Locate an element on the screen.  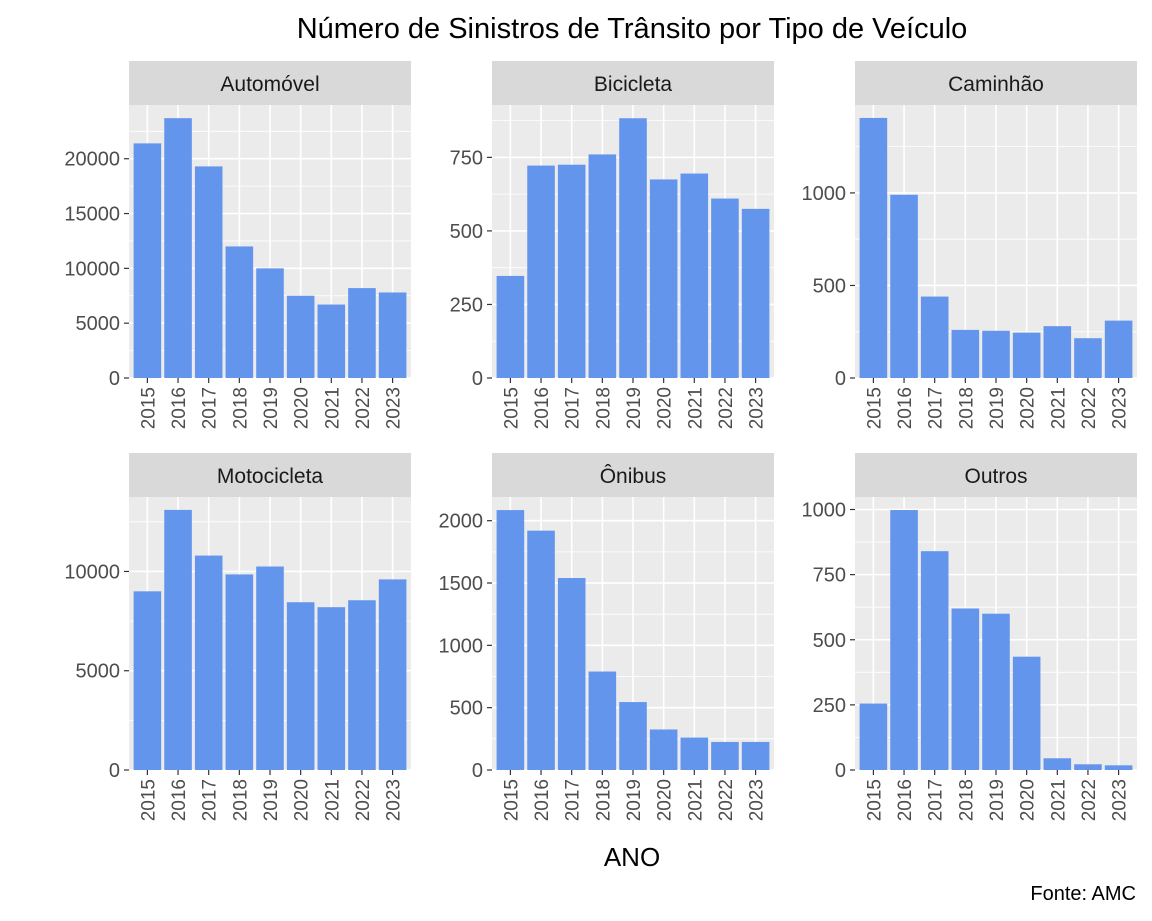
y-tick-label: 250 is located at coordinates (466, 305).